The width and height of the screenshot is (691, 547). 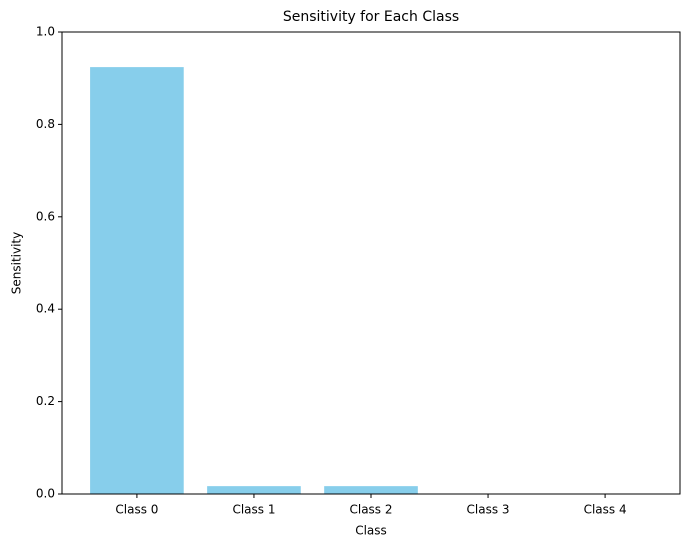 I want to click on y-axis-label: Sensitivity, so click(x=17, y=263).